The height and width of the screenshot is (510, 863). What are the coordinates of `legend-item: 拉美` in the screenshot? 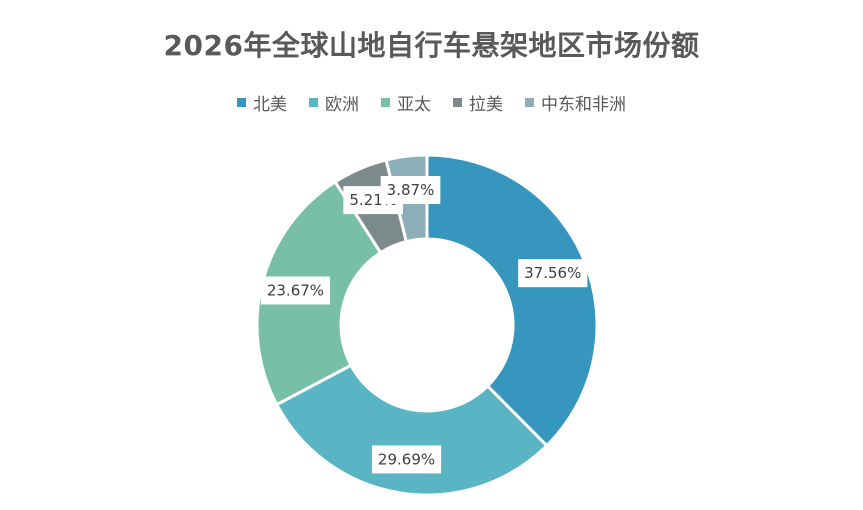 It's located at (478, 102).